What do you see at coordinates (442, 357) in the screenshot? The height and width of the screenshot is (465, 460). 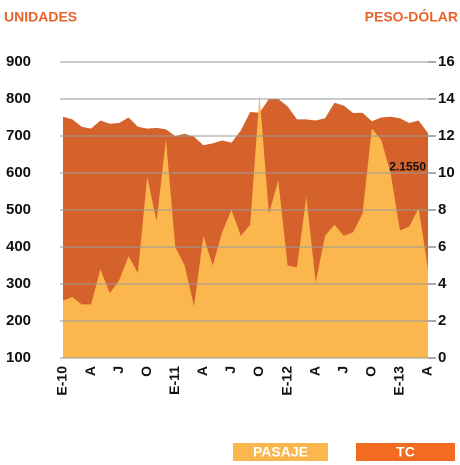 I see `y2-tick-label: 0` at bounding box center [442, 357].